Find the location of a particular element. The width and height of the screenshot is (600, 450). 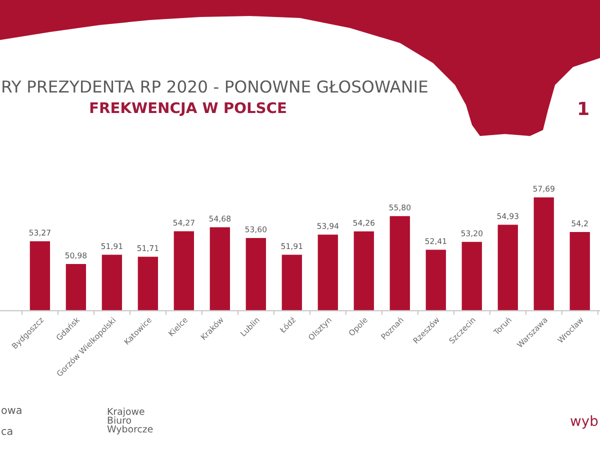

annotation: owa is located at coordinates (12, 411).